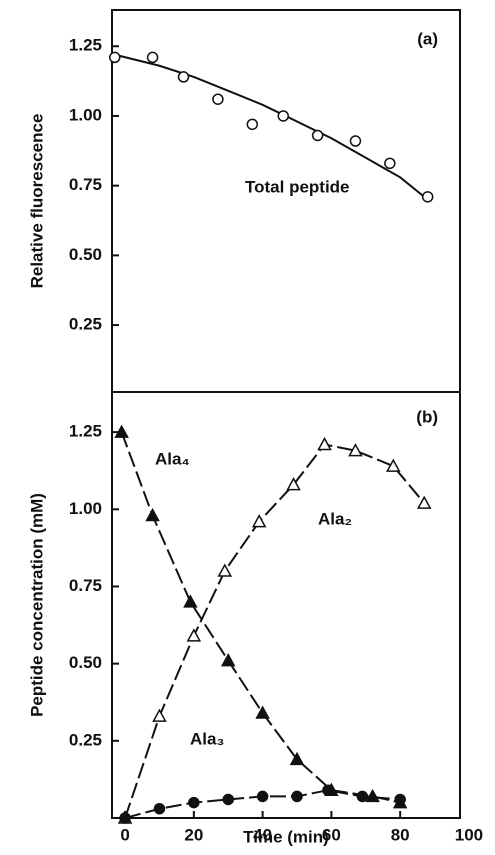 The height and width of the screenshot is (855, 495). What do you see at coordinates (207, 738) in the screenshot?
I see `series-name: Ala₃` at bounding box center [207, 738].